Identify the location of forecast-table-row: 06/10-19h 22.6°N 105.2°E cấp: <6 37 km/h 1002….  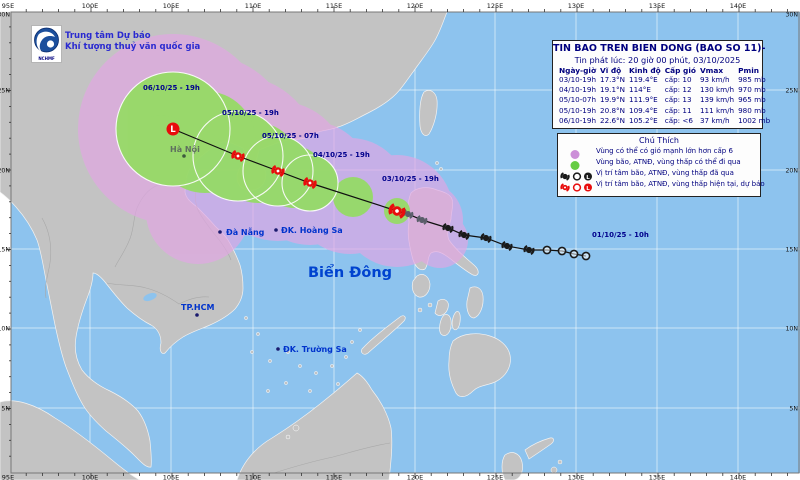
(664, 121).